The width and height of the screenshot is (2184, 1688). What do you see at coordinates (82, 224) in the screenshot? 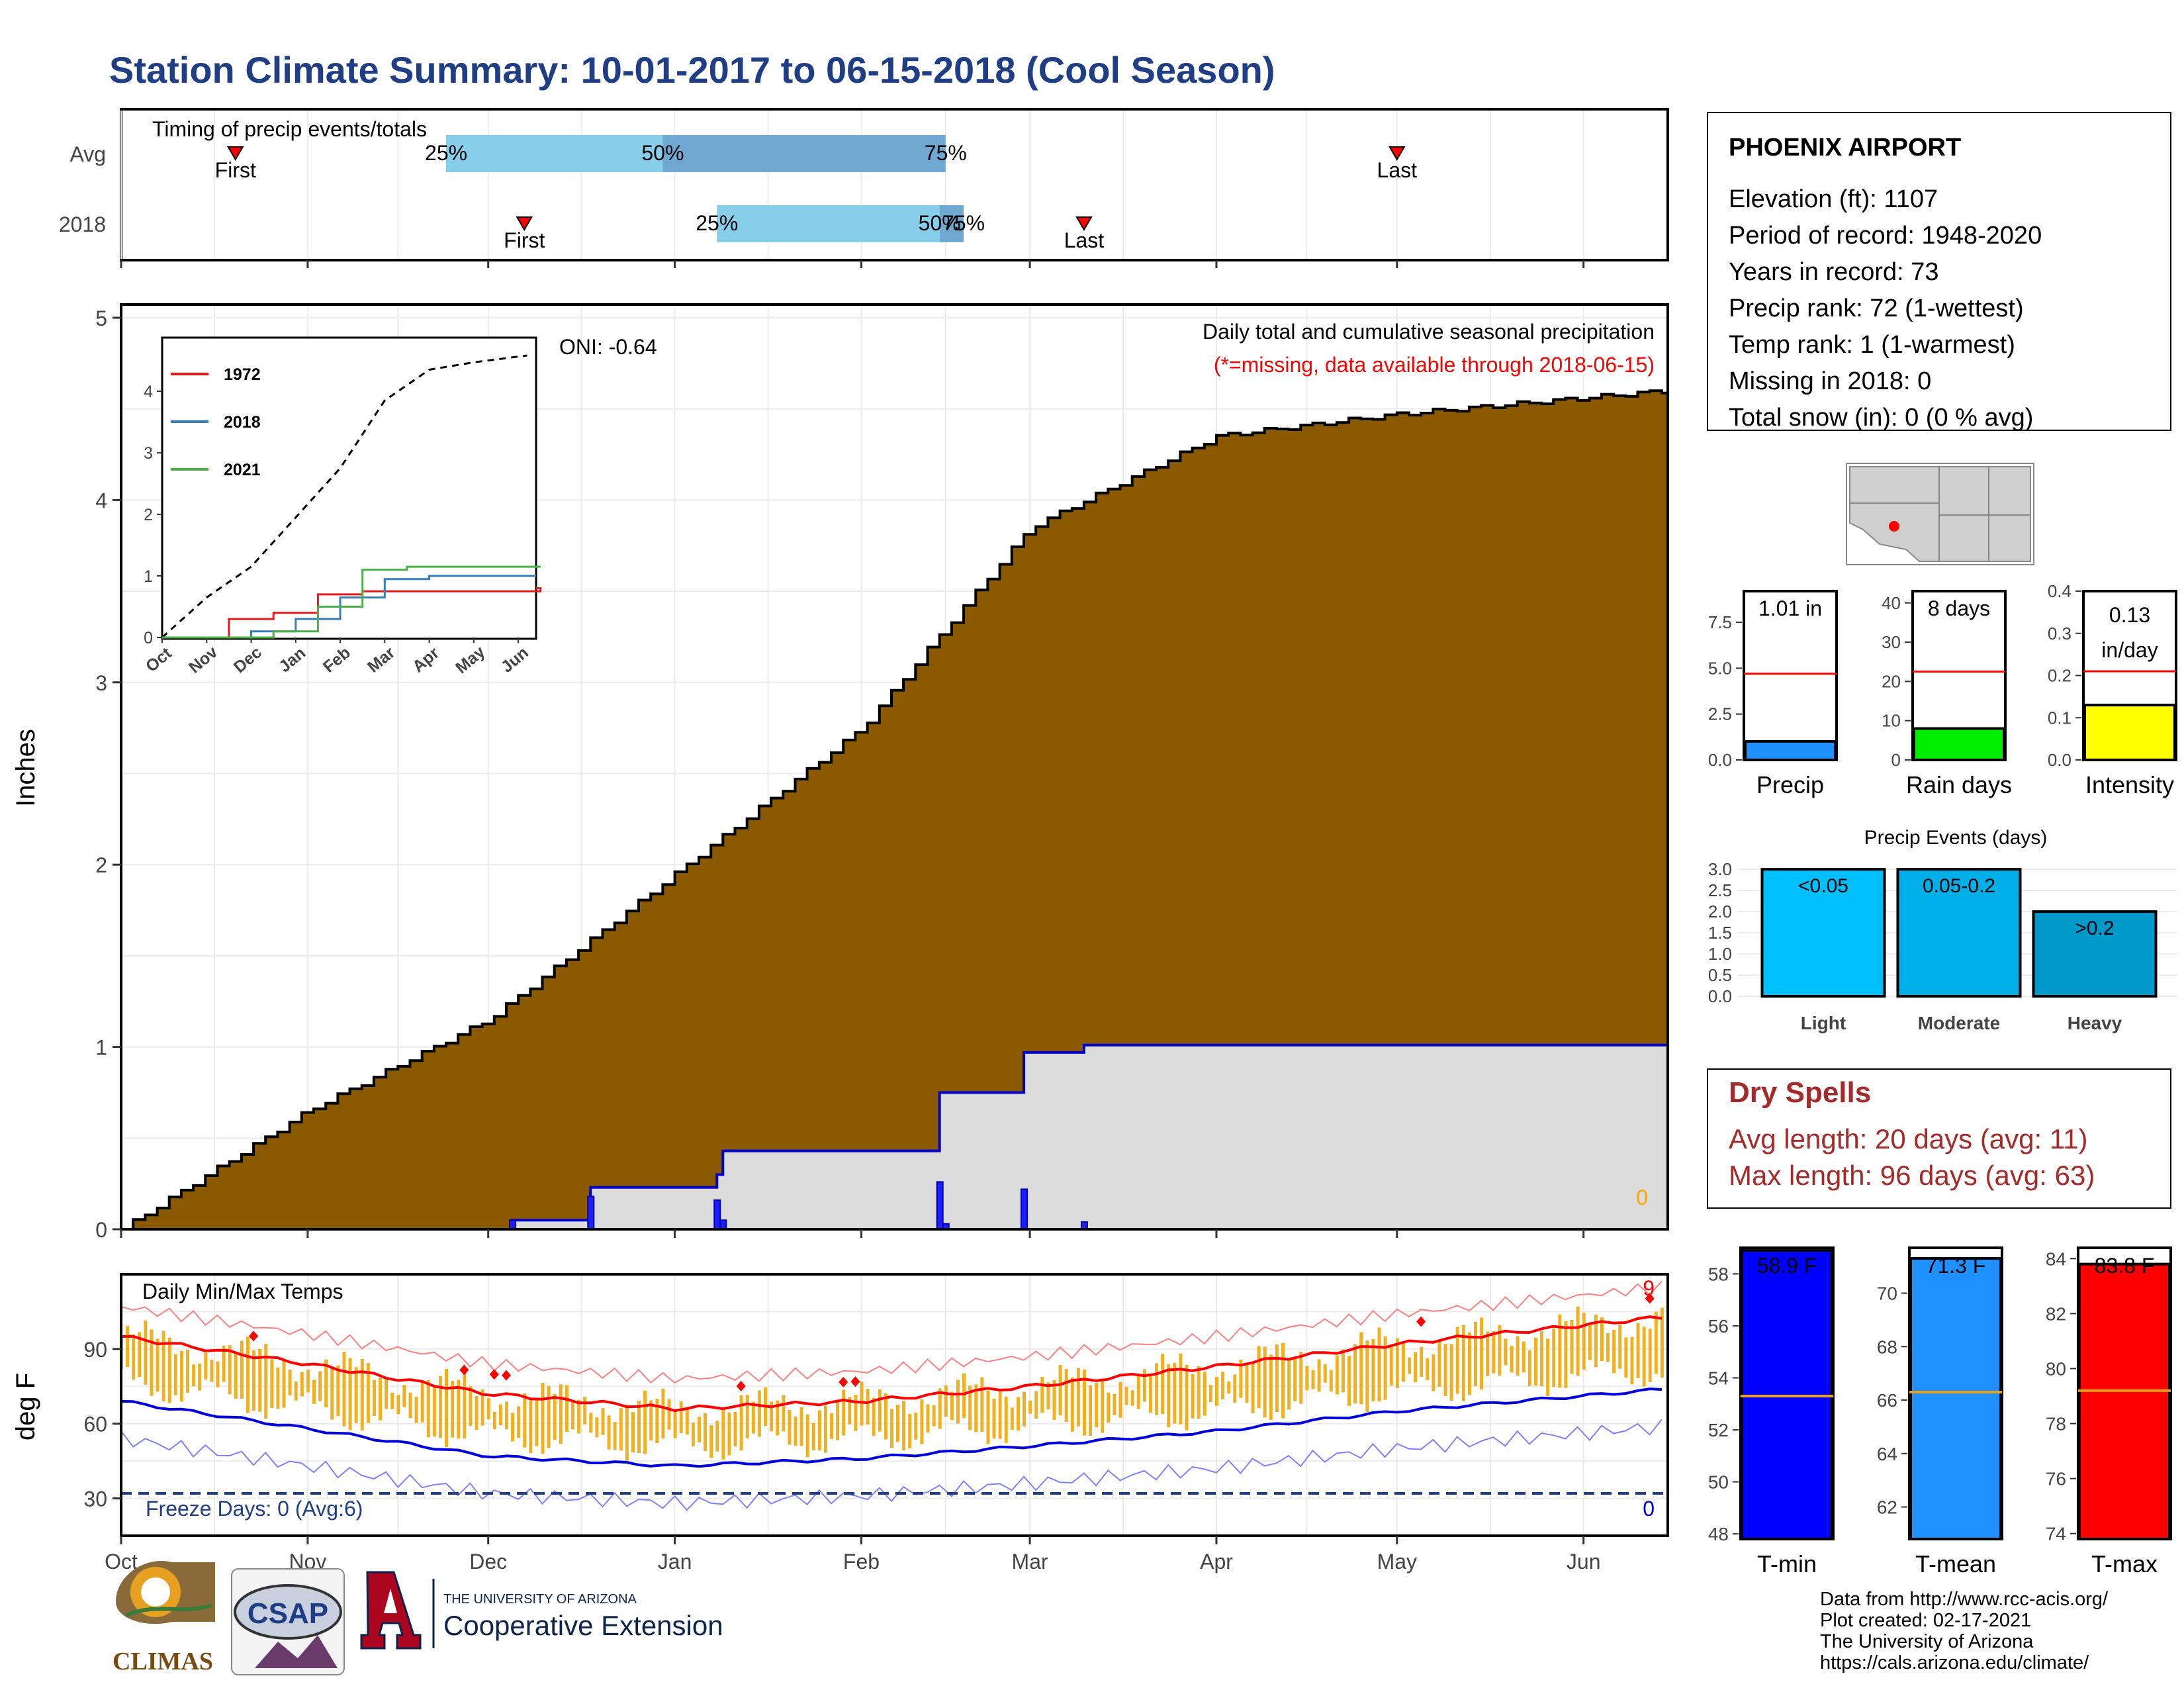
I see `timing-row-2018: 2018` at bounding box center [82, 224].